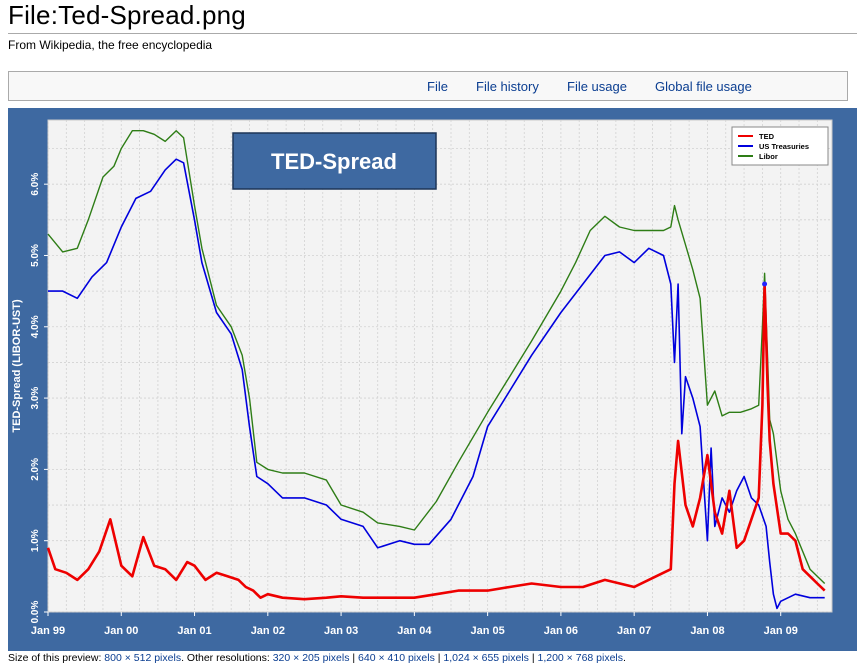 This screenshot has width=857, height=667. What do you see at coordinates (486, 658) in the screenshot?
I see `resolution-link-1024: 1,024 × 655 pixels` at bounding box center [486, 658].